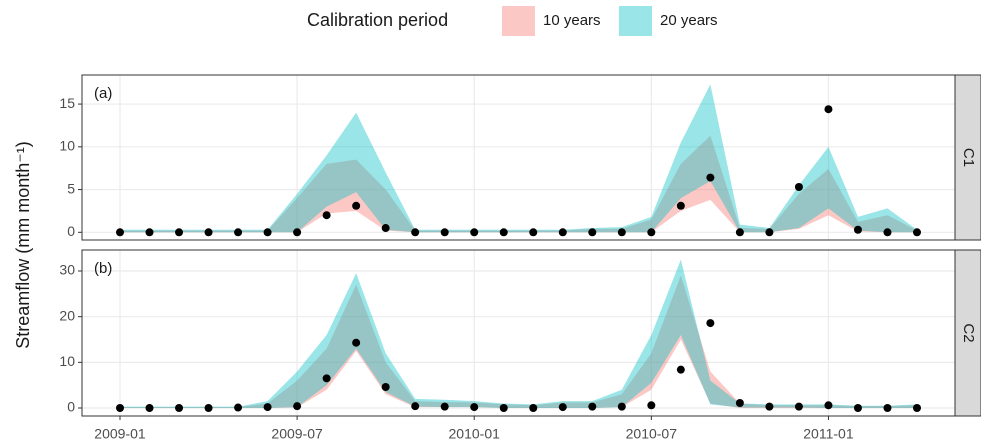 The height and width of the screenshot is (445, 981). Describe the element at coordinates (67, 103) in the screenshot. I see `y-tick-label: 15` at that location.